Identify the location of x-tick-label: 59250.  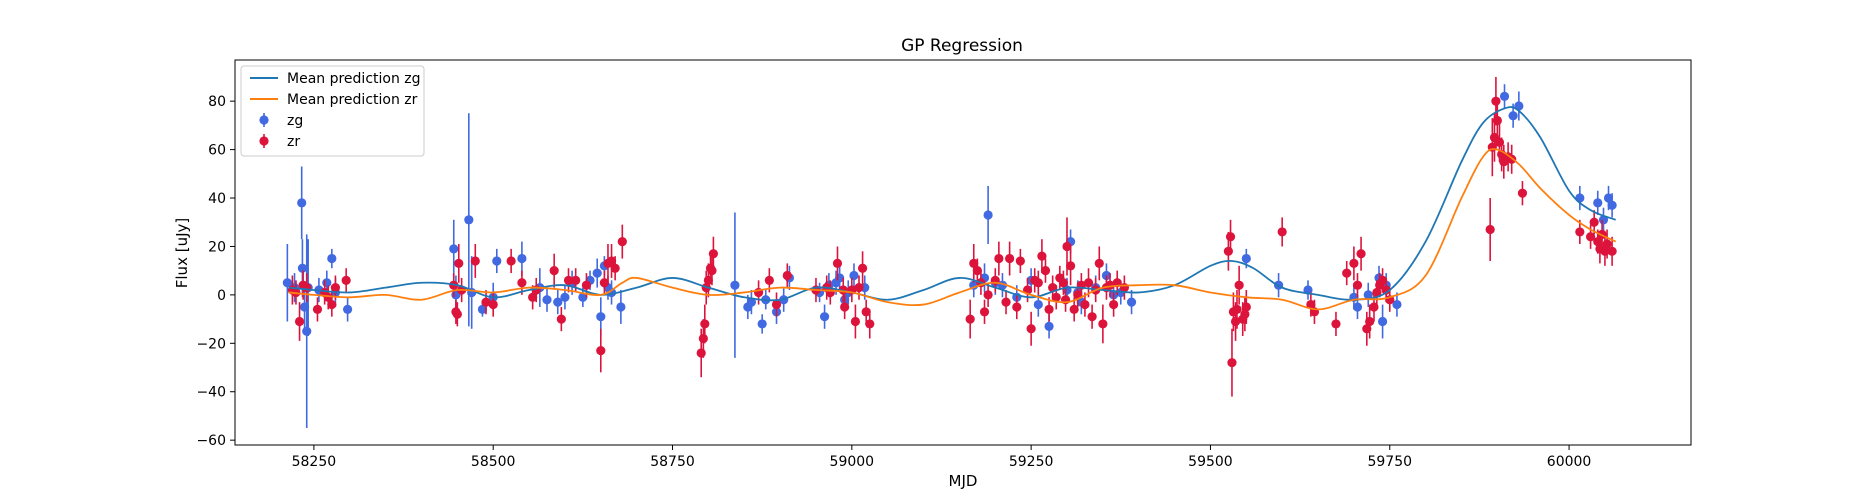
(1031, 462).